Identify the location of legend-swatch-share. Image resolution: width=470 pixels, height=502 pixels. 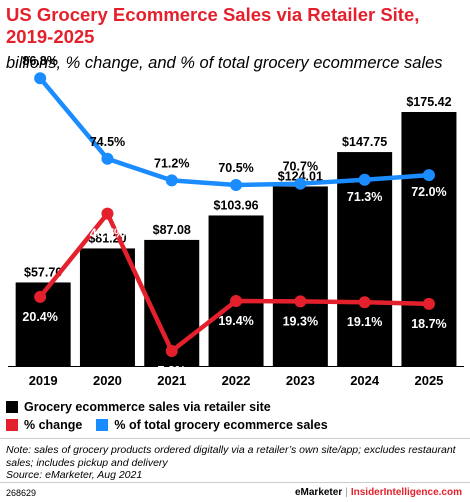
(102, 425).